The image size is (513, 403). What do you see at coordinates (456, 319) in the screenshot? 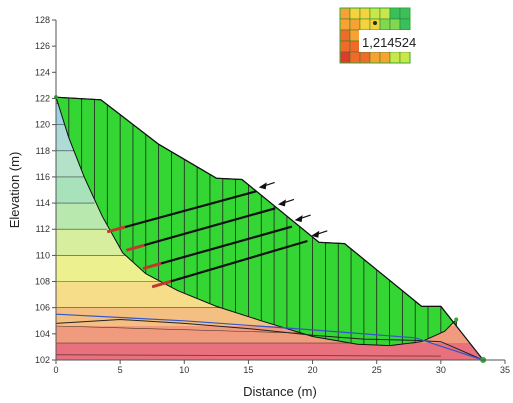
I see `slip-exit-marker` at bounding box center [456, 319].